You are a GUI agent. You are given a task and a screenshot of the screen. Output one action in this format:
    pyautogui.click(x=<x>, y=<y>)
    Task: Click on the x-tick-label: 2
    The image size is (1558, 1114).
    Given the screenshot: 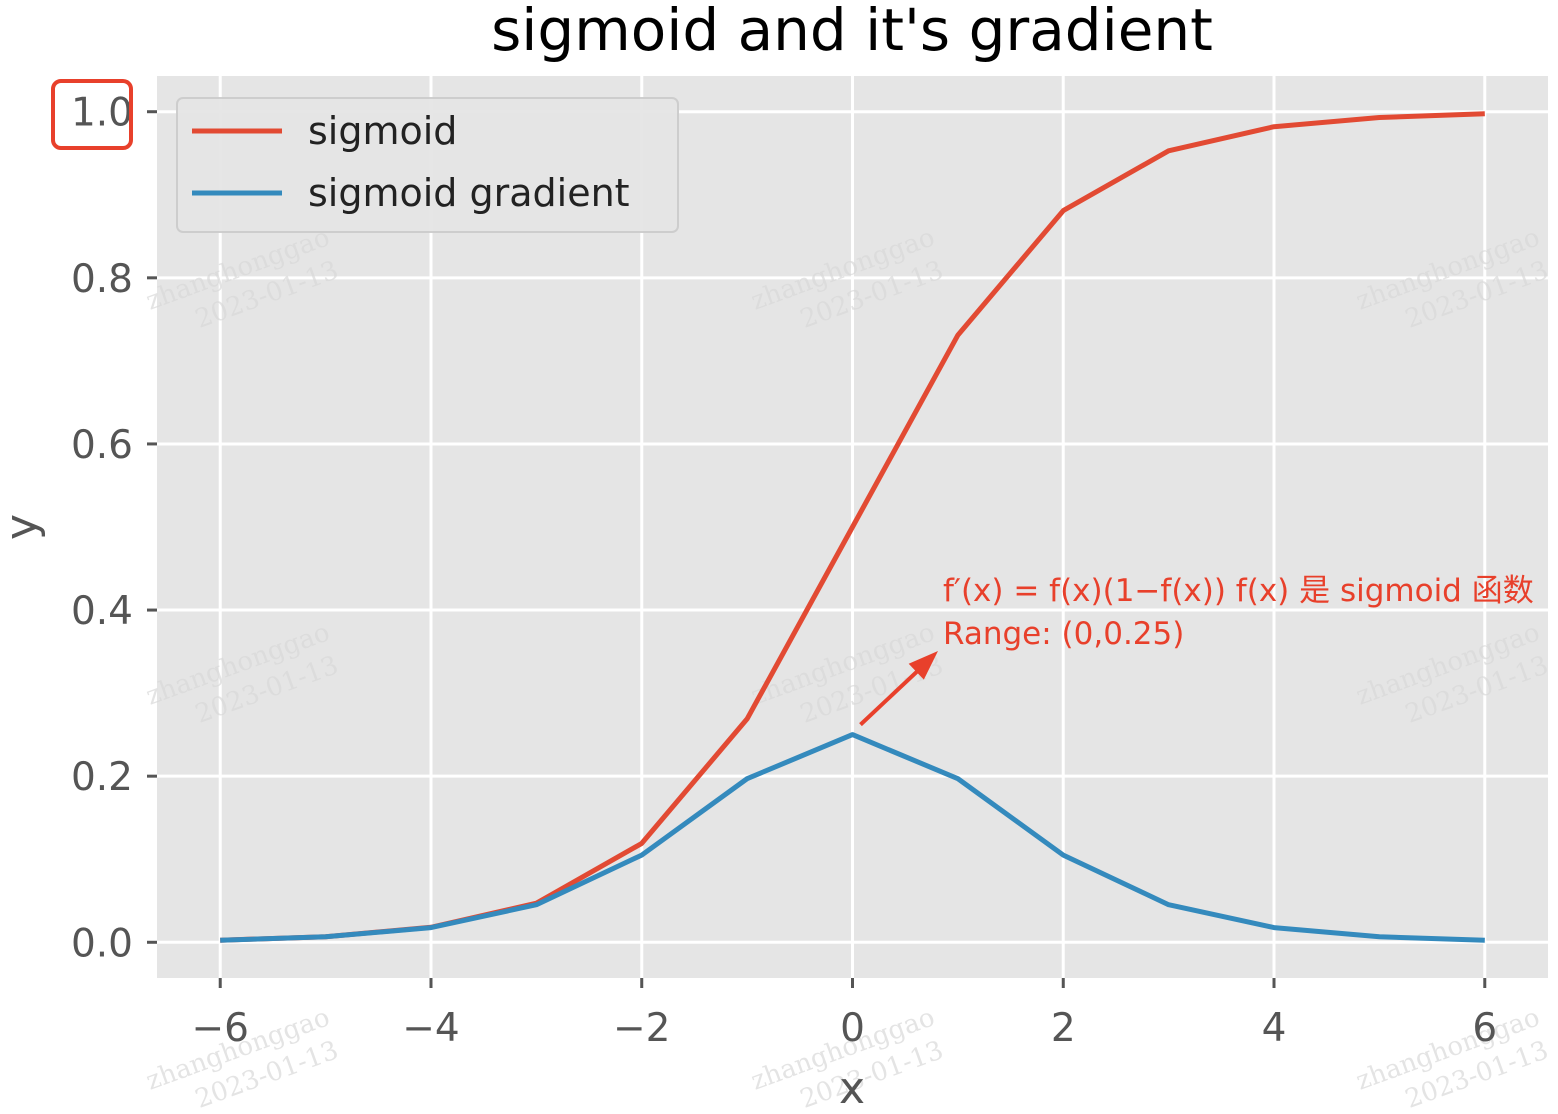 What is the action you would take?
    pyautogui.click(x=1063, y=1028)
    